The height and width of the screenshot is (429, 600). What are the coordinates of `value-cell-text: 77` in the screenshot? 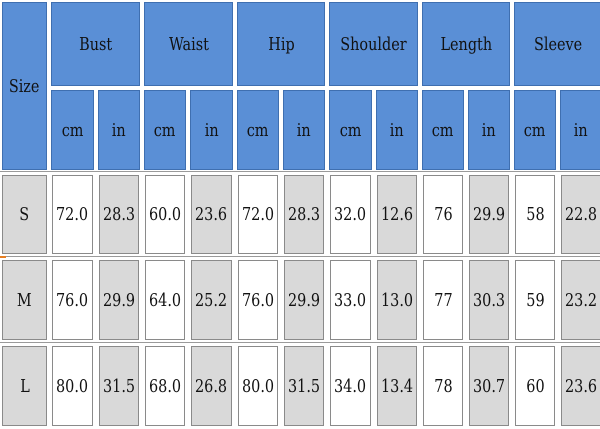 It's located at (443, 300).